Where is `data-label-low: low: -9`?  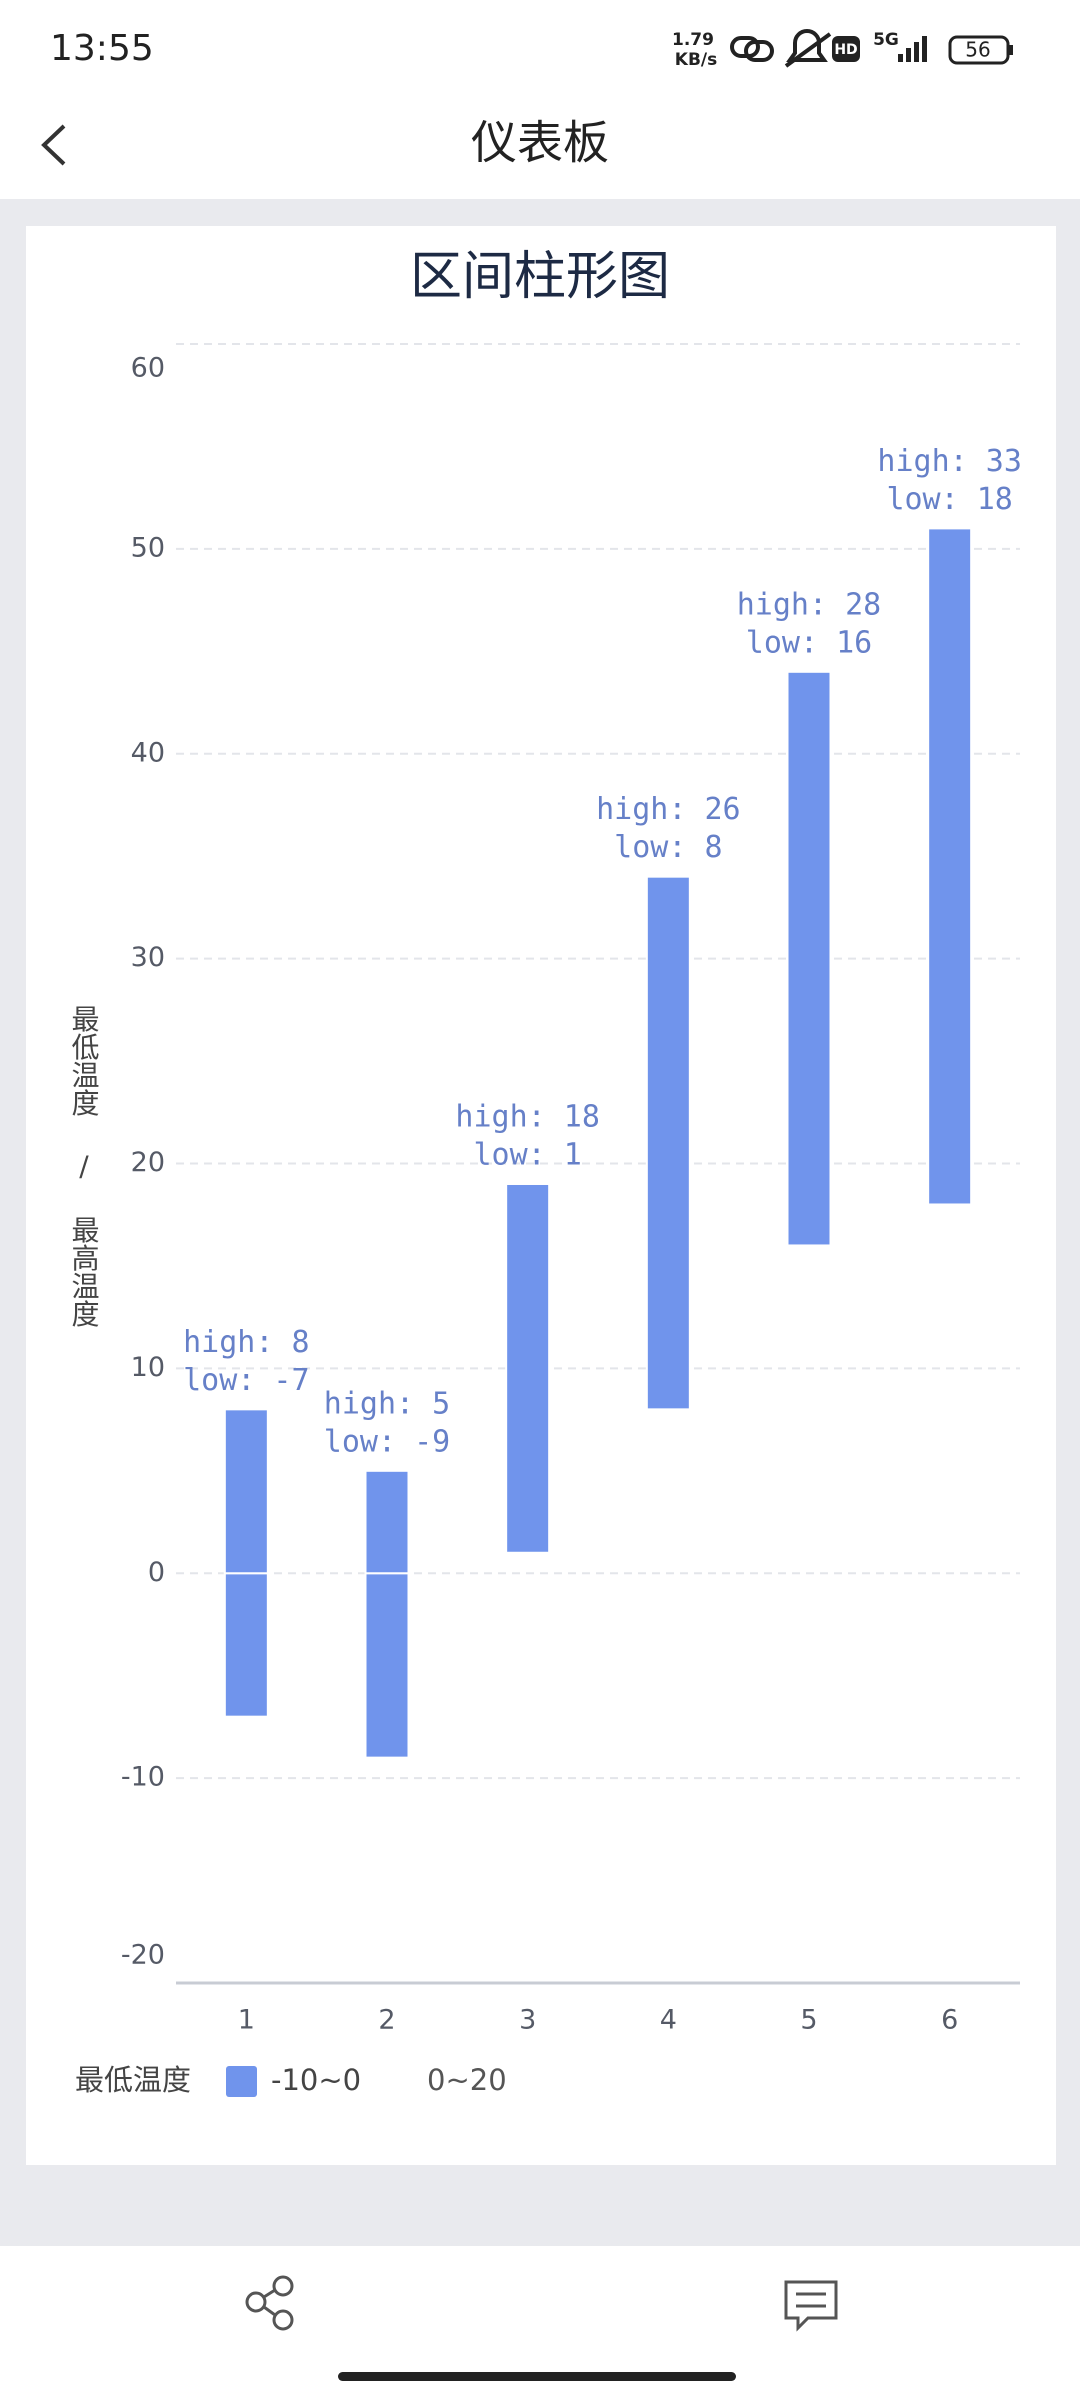 data-label-low: low: -9 is located at coordinates (387, 1441).